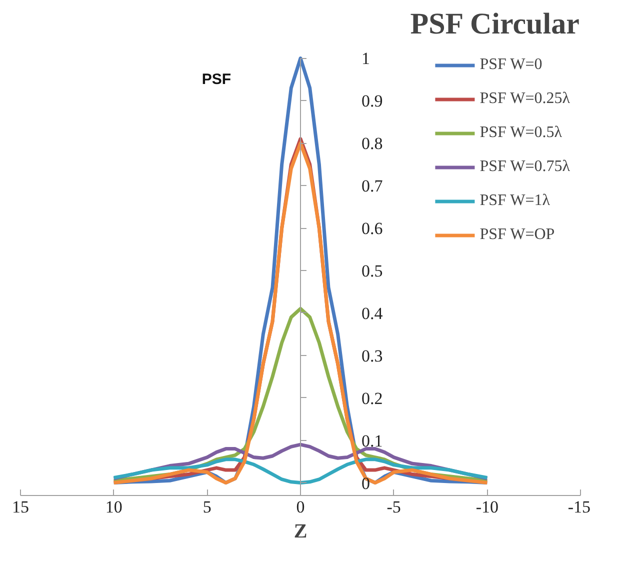  What do you see at coordinates (487, 507) in the screenshot?
I see `x-tick-label: -10` at bounding box center [487, 507].